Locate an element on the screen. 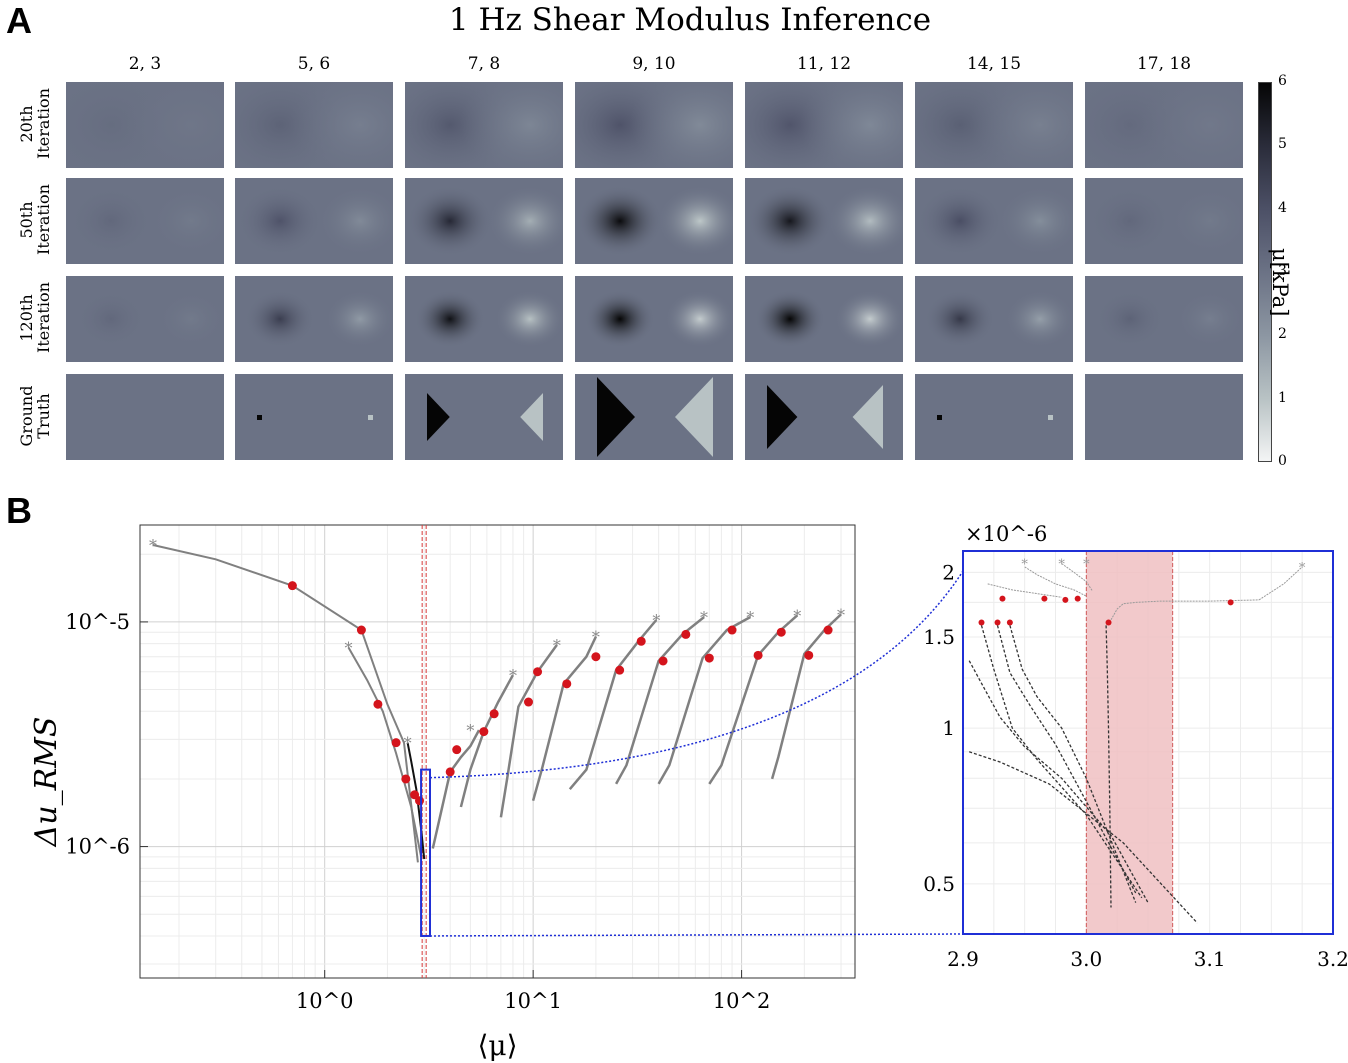 The height and width of the screenshot is (1063, 1348). colorbar-gradient is located at coordinates (1265, 272).